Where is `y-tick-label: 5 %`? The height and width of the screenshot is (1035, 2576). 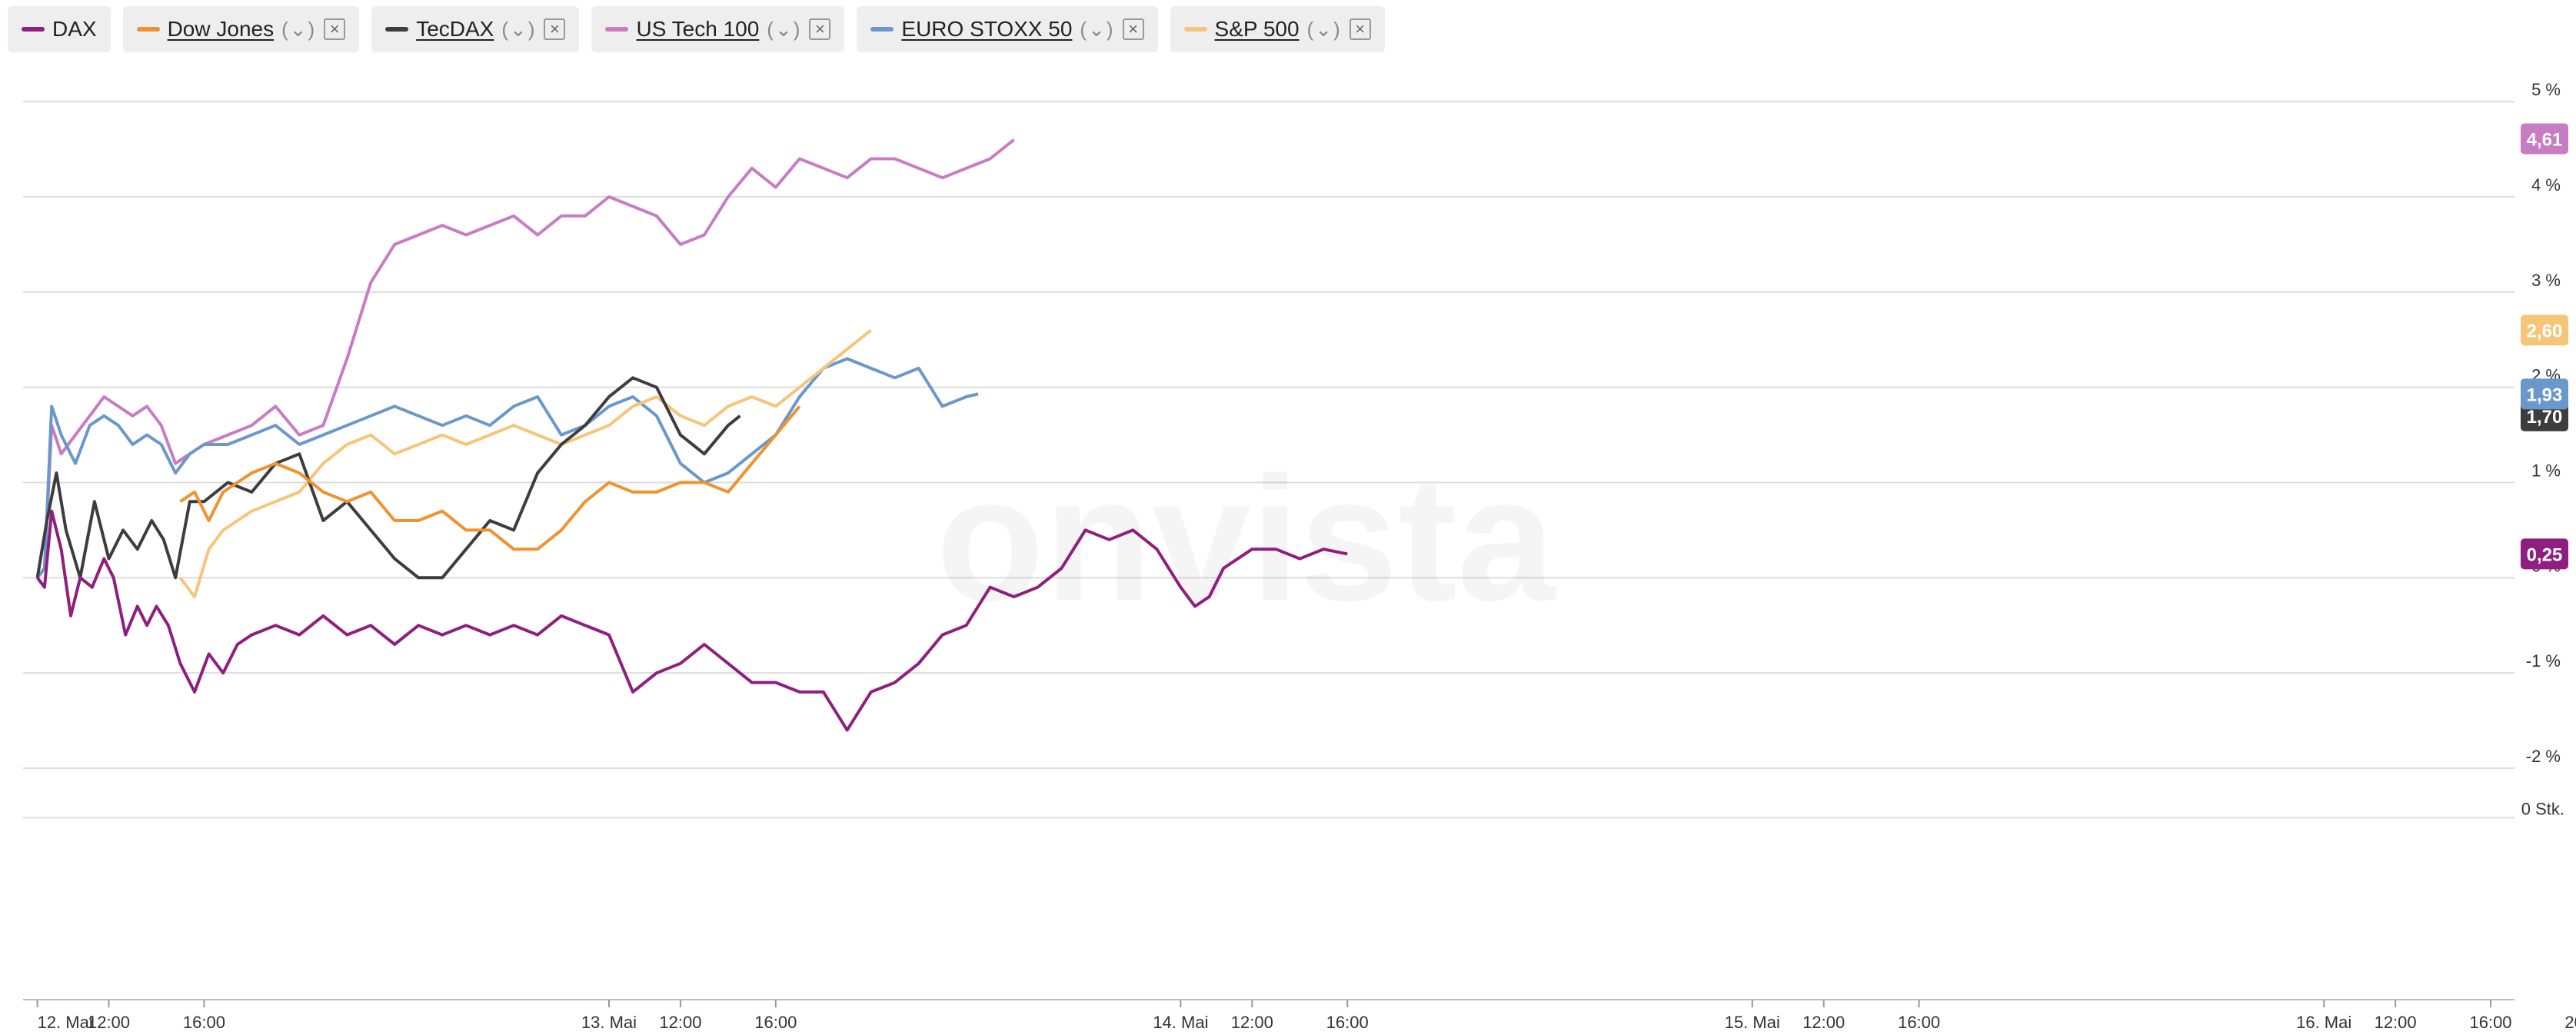
y-tick-label: 5 % is located at coordinates (2546, 90).